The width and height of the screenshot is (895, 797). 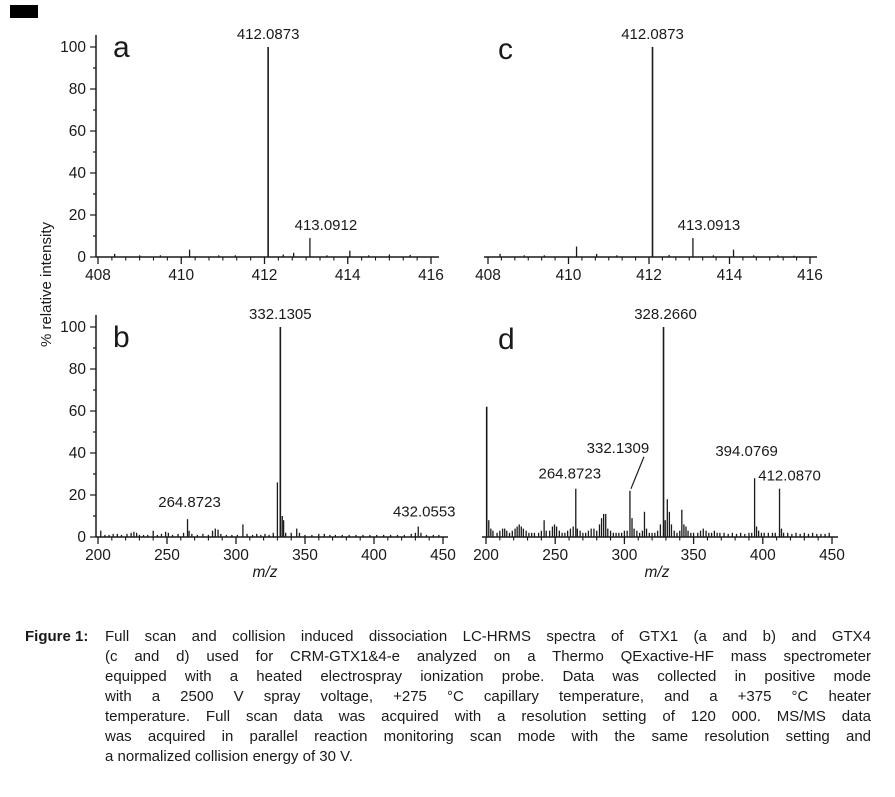 I want to click on peak-label-leader-line, so click(x=637, y=473).